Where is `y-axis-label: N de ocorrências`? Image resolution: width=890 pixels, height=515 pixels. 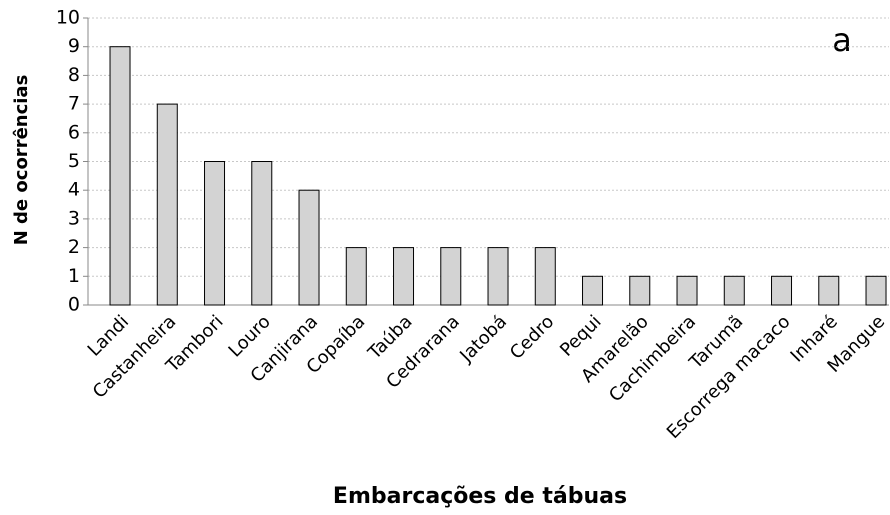
y-axis-label: N de ocorrências is located at coordinates (21, 160).